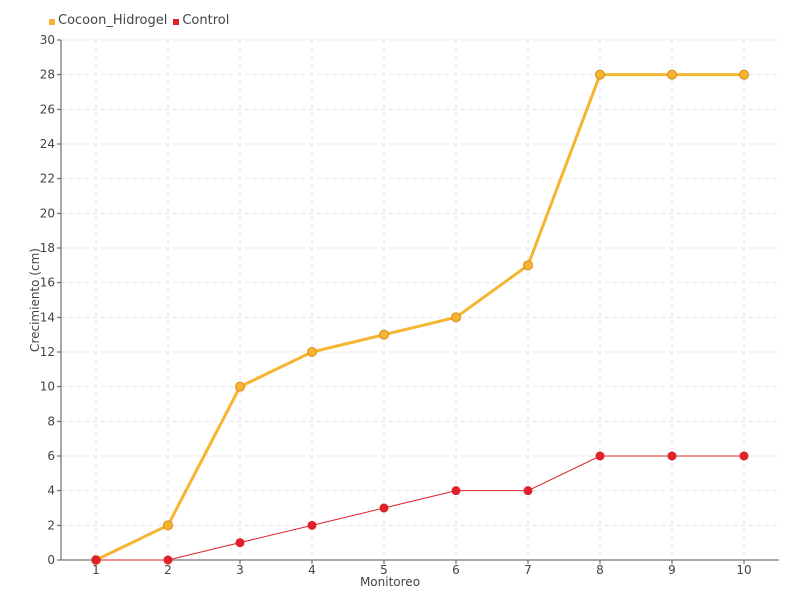  What do you see at coordinates (600, 570) in the screenshot?
I see `x-tick-label-8: 8` at bounding box center [600, 570].